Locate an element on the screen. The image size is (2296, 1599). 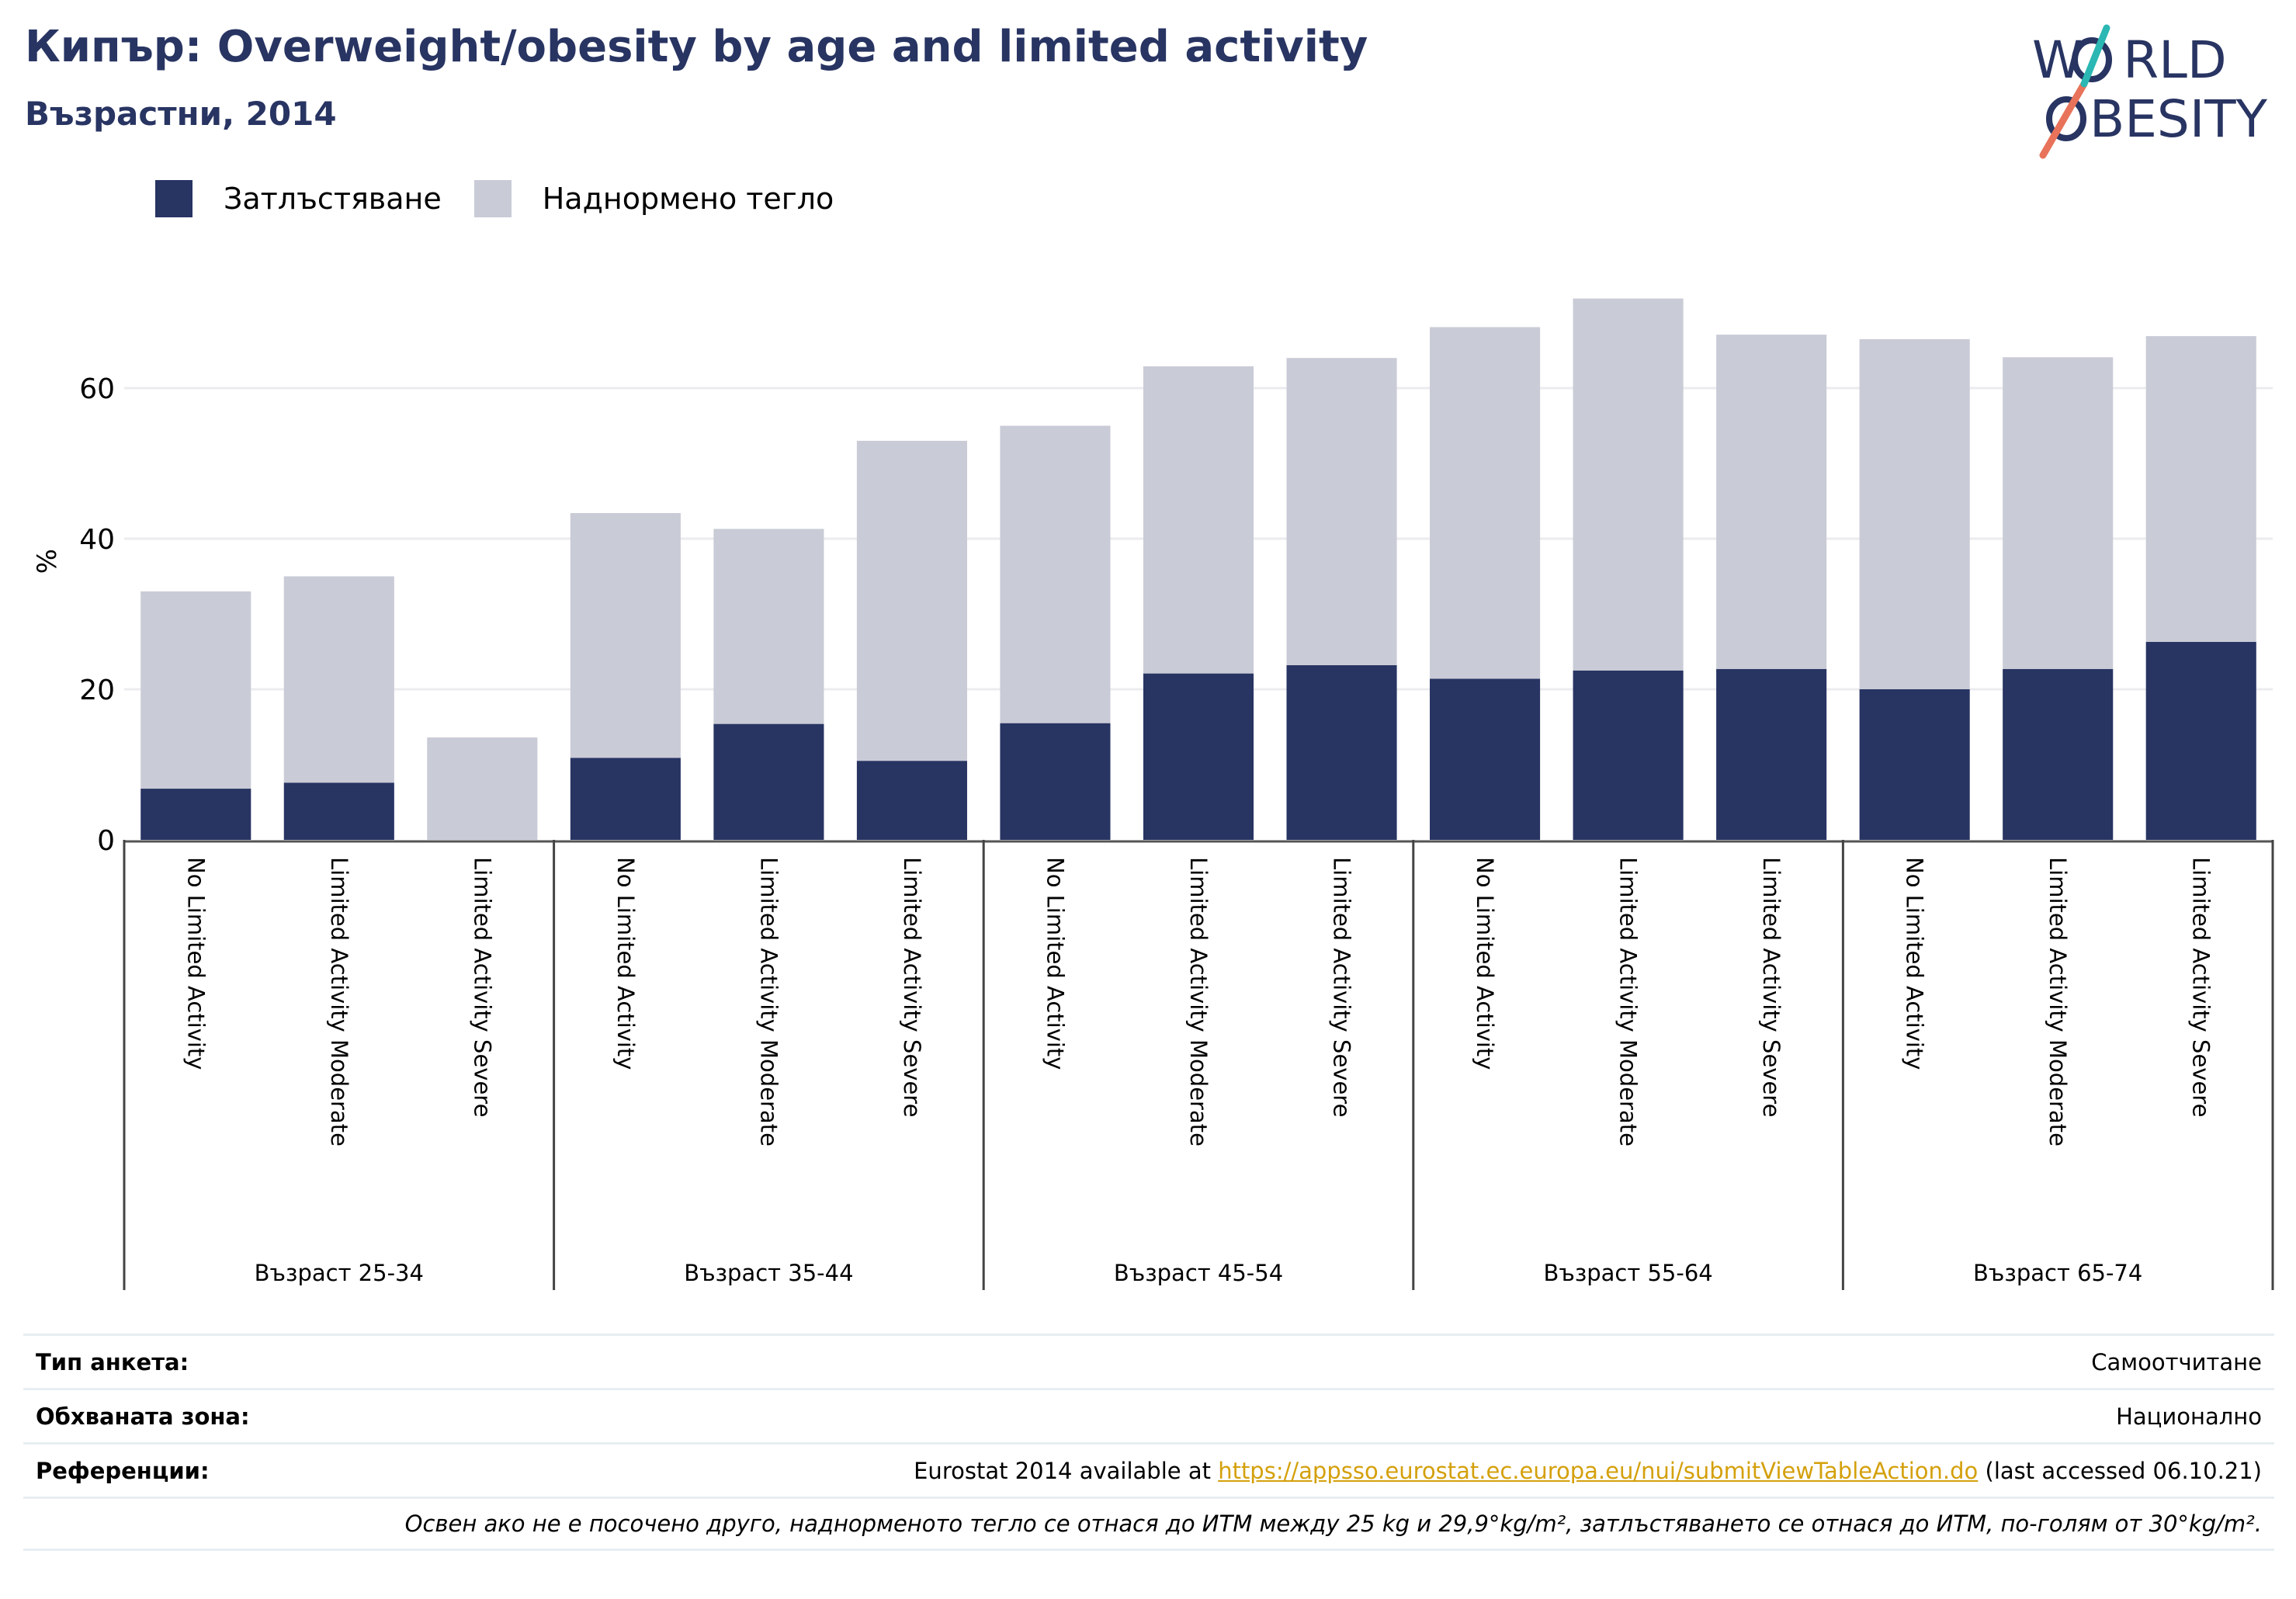
legend-label-obesity: Затлъстяване is located at coordinates (333, 199).